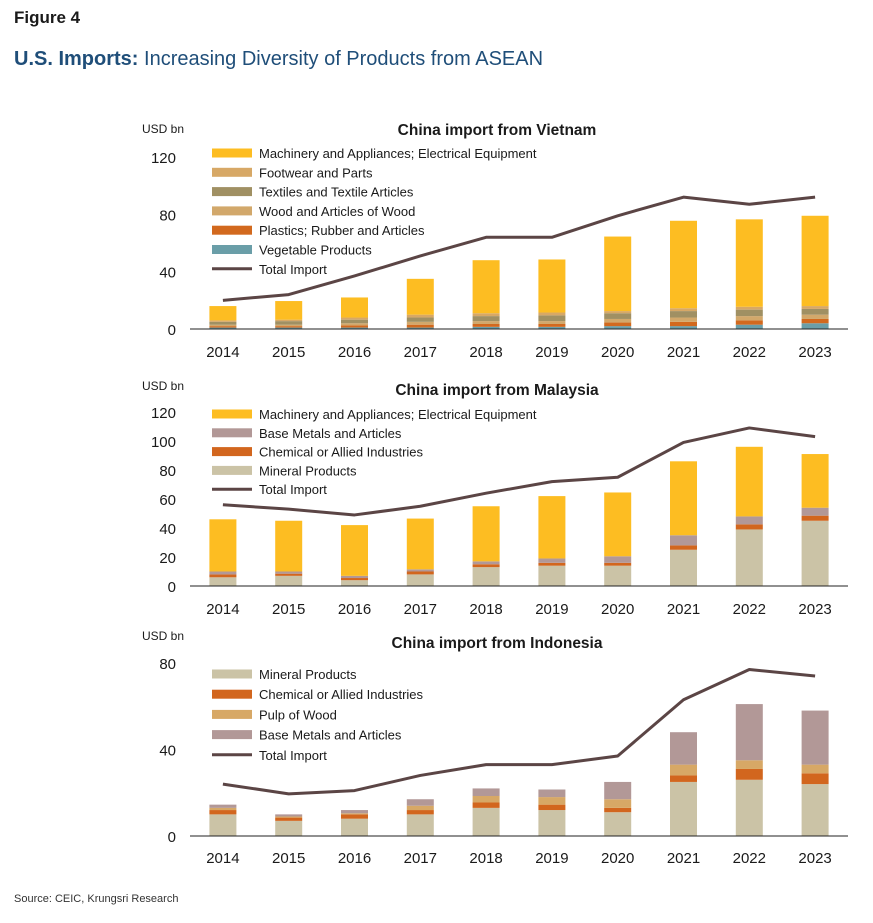 The height and width of the screenshot is (923, 873). What do you see at coordinates (293, 489) in the screenshot?
I see `legend-label-total-import: Total Import` at bounding box center [293, 489].